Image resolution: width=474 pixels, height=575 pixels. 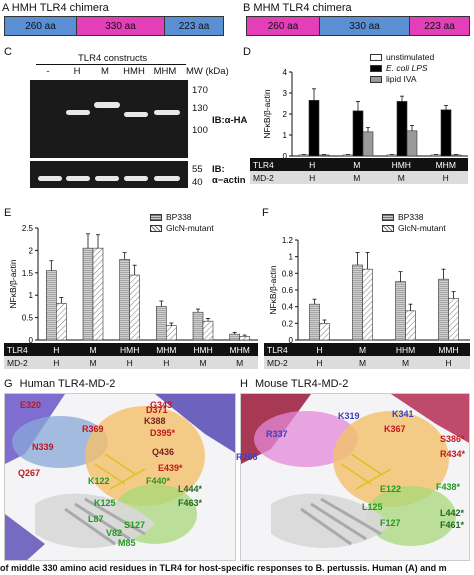 I want to click on residue-label: M85, so click(x=127, y=543).